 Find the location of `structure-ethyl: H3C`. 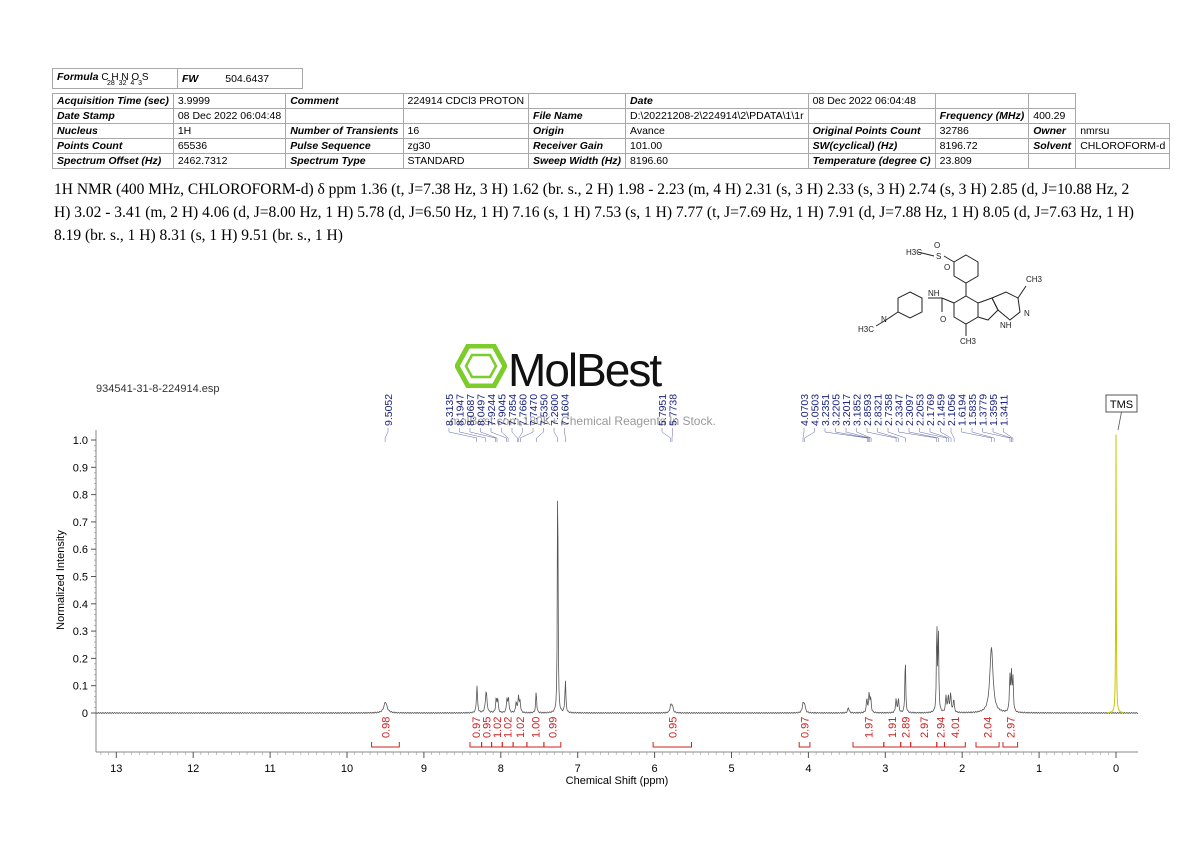

structure-ethyl: H3C is located at coordinates (914, 252).